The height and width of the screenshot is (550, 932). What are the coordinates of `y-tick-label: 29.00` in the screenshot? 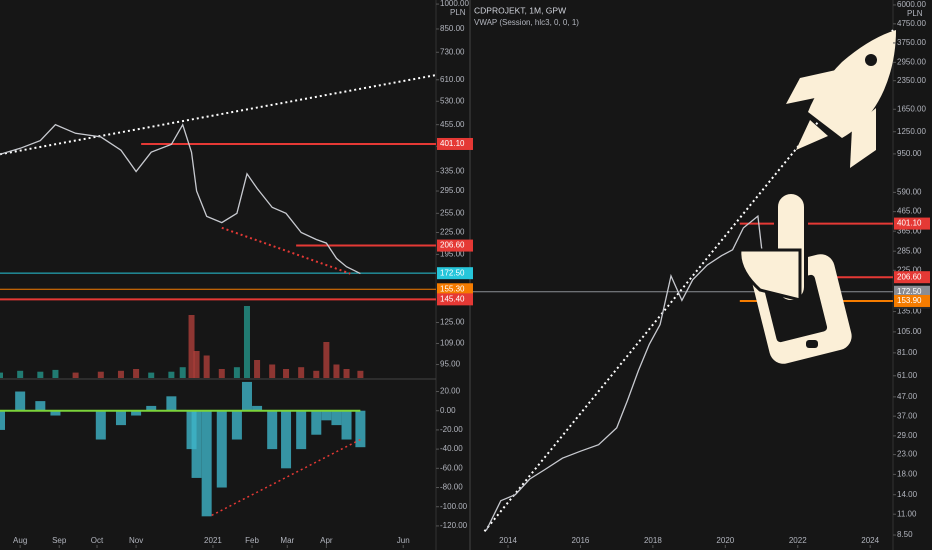 It's located at (907, 435).